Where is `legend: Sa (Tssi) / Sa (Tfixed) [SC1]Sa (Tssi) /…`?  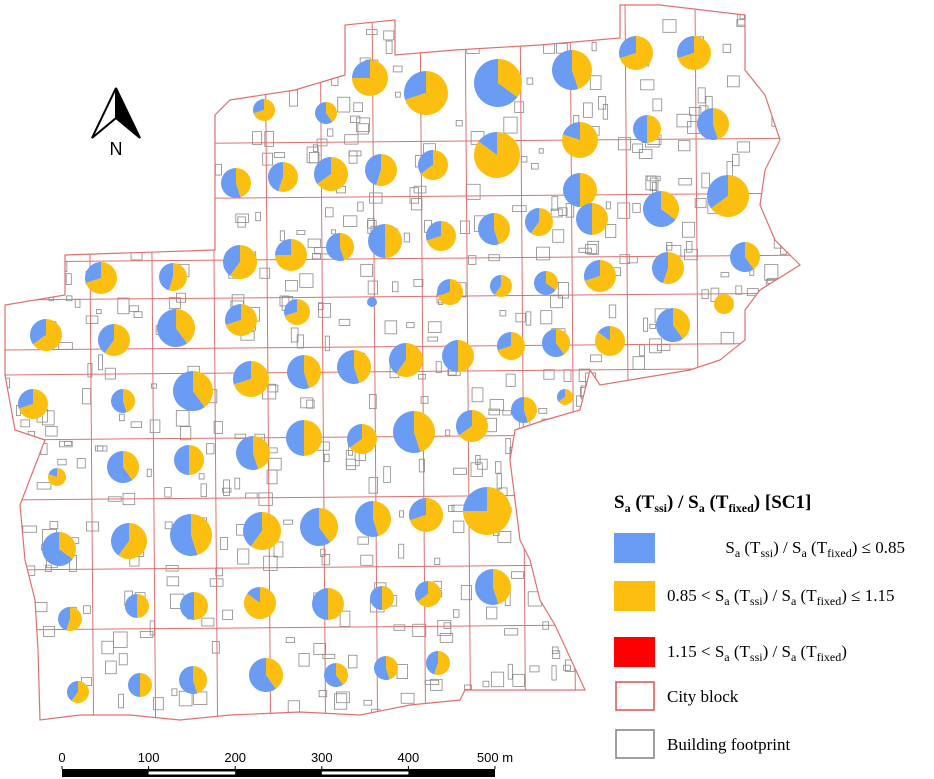
legend: Sa (Tssi) / Sa (Tfixed) [SC1]Sa (Tssi) /… is located at coordinates (759, 625).